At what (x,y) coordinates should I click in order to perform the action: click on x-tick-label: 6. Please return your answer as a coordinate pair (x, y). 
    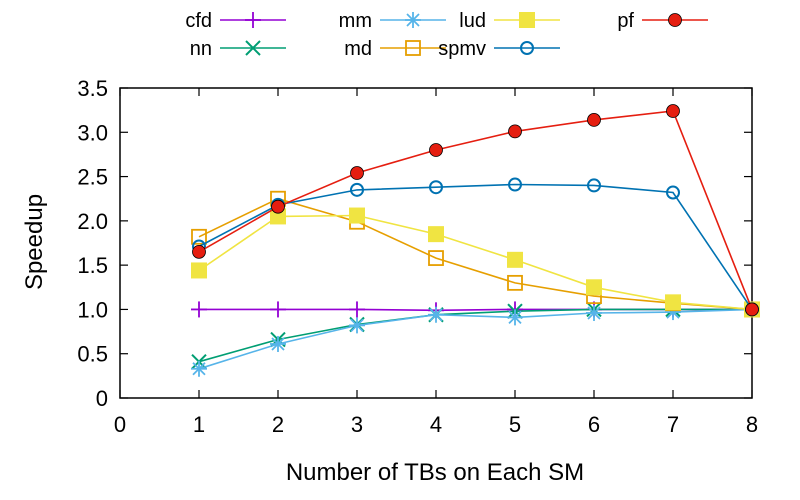
    Looking at the image, I should click on (594, 424).